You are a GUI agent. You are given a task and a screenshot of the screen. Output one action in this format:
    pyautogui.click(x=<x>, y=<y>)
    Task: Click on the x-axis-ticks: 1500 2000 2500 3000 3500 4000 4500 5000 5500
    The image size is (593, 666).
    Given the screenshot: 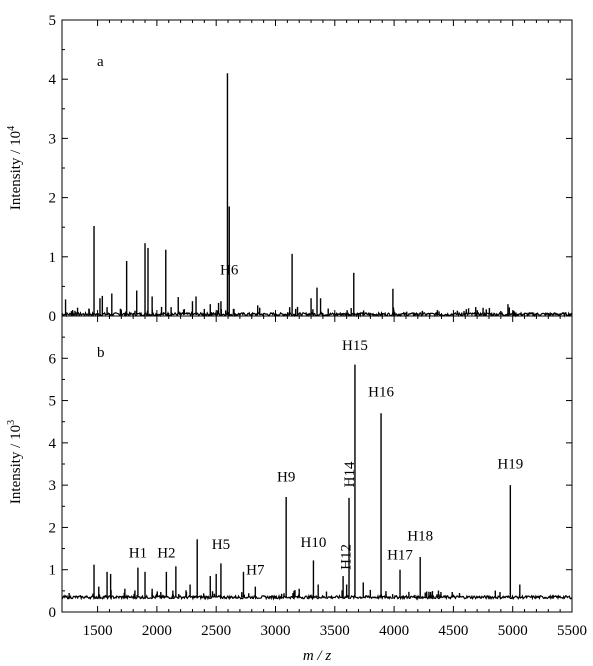 What is the action you would take?
    pyautogui.click(x=335, y=631)
    